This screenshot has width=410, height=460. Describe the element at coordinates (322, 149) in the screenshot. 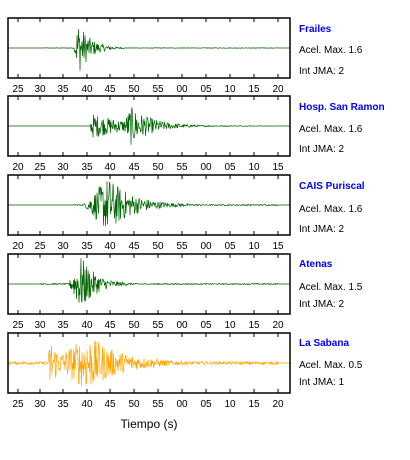

I see `int-jma-hosp-san-ramon: Int JMA: 2` at that location.